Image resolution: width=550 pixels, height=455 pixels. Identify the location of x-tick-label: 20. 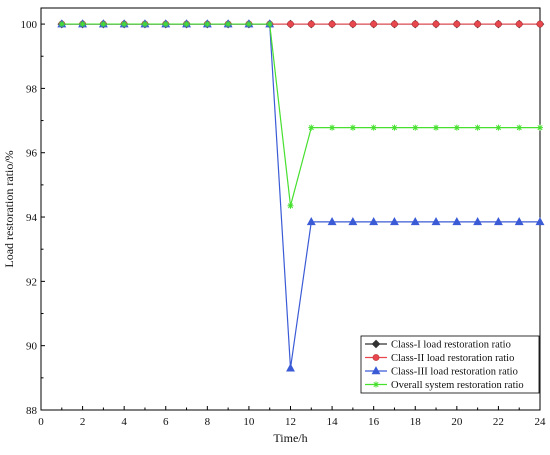
(457, 422).